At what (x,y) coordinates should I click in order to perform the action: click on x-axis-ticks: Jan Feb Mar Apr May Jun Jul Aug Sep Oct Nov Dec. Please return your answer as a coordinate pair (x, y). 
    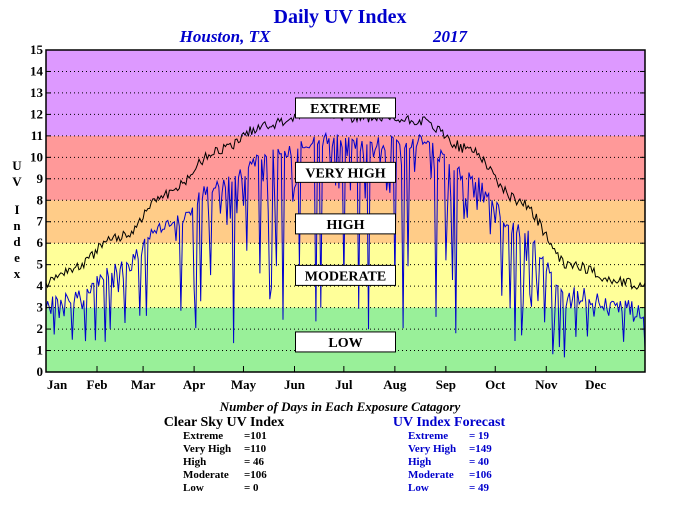
    Looking at the image, I should click on (325, 379).